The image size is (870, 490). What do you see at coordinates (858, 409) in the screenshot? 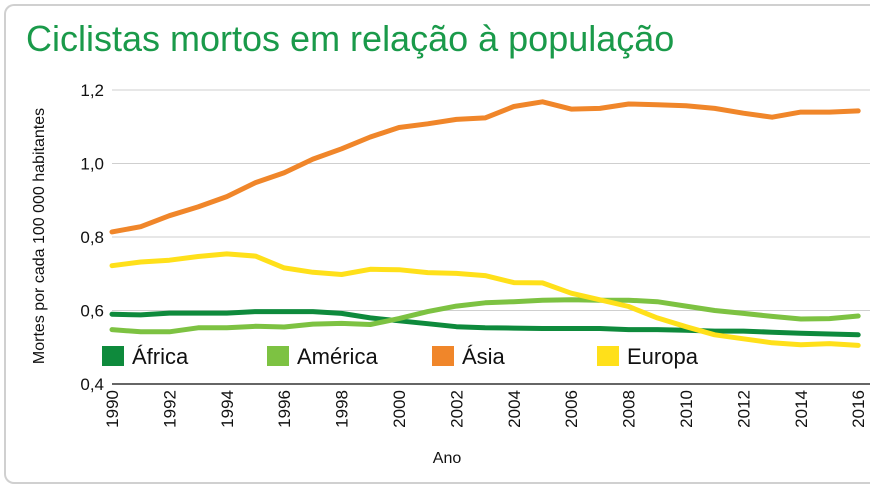
I see `x-tick-label: 2016` at bounding box center [858, 409].